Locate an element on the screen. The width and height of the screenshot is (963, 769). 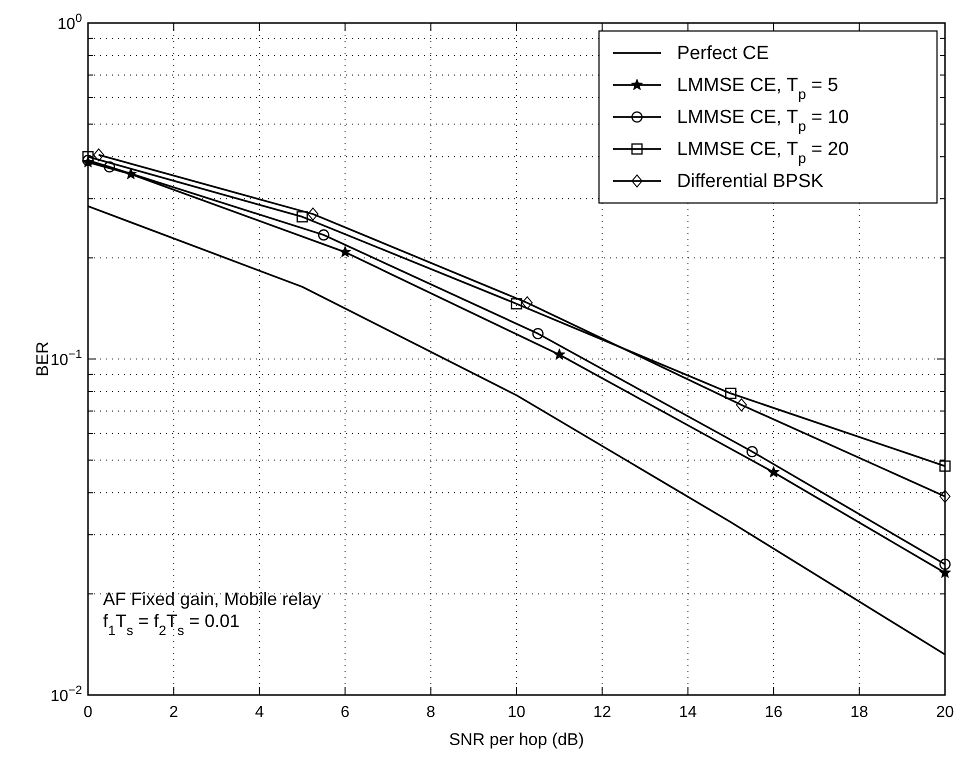
x-tick-label: 2 is located at coordinates (173, 712).